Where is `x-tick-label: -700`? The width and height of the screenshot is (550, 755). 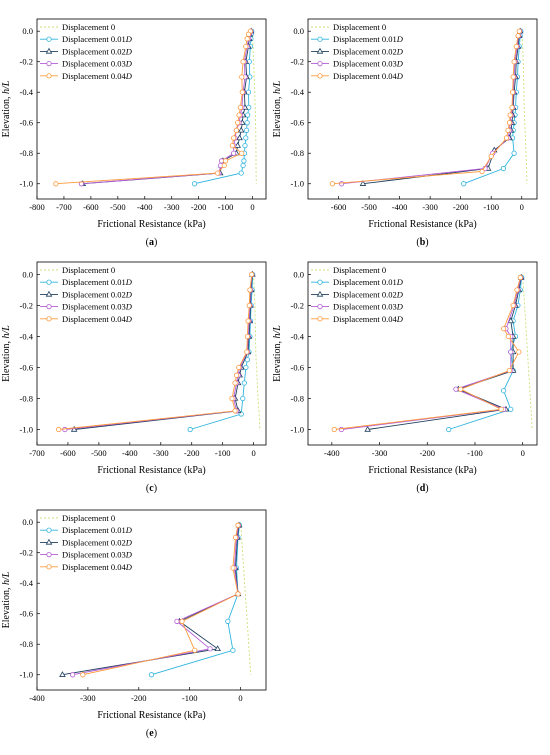 x-tick-label: -700 is located at coordinates (37, 453).